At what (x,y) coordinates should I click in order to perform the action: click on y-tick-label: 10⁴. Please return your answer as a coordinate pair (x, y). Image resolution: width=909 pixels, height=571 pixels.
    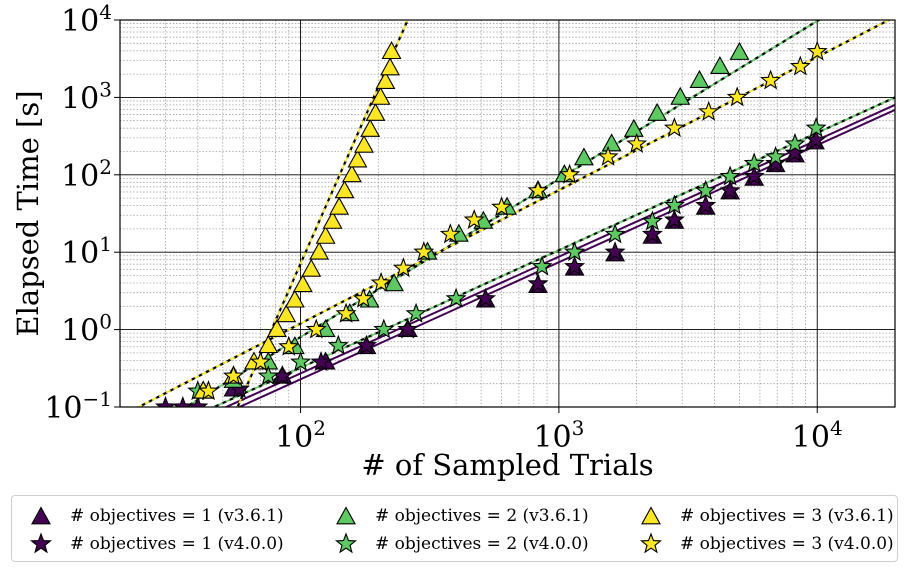
    Looking at the image, I should click on (86, 19).